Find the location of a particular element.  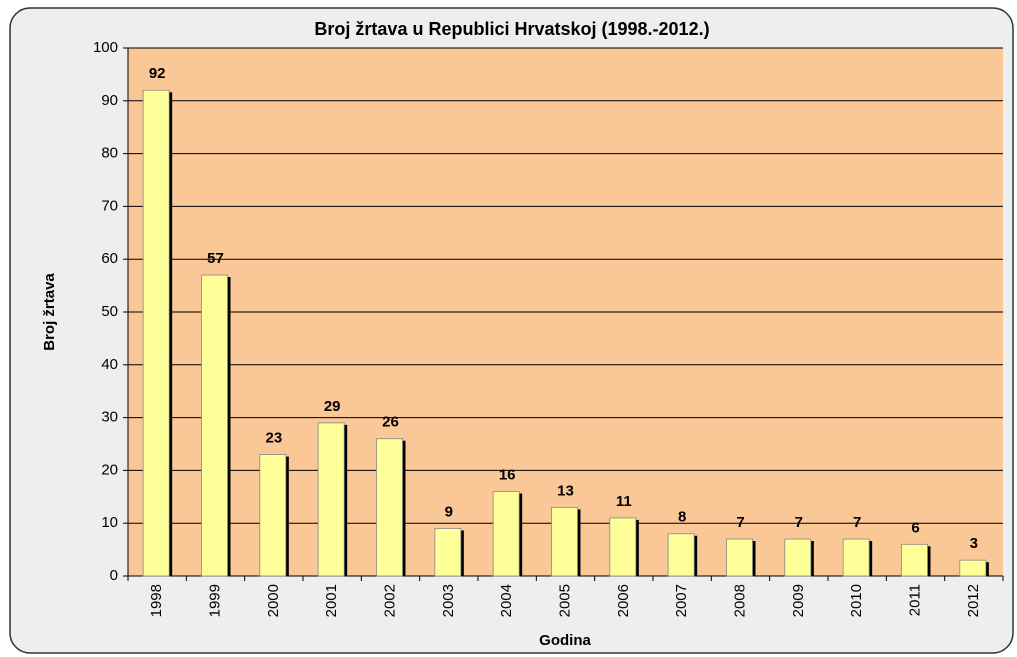

value-label: 26 is located at coordinates (390, 422).